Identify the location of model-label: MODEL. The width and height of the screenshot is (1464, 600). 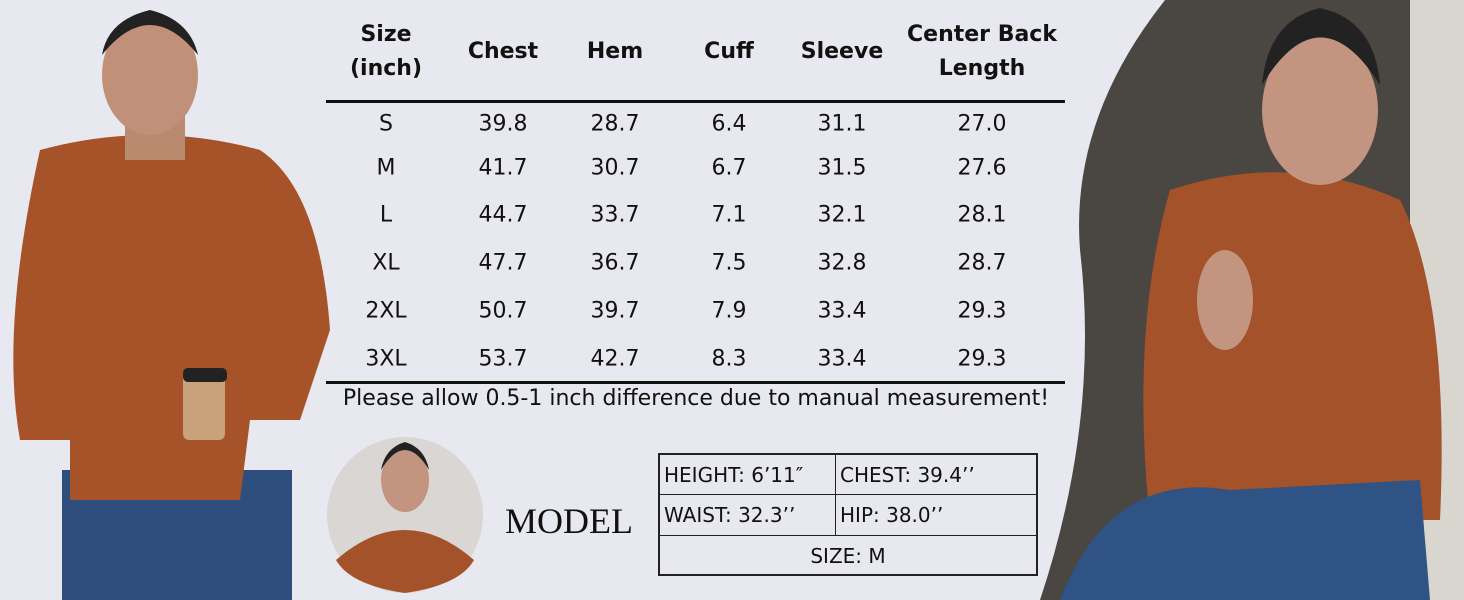
(569, 521).